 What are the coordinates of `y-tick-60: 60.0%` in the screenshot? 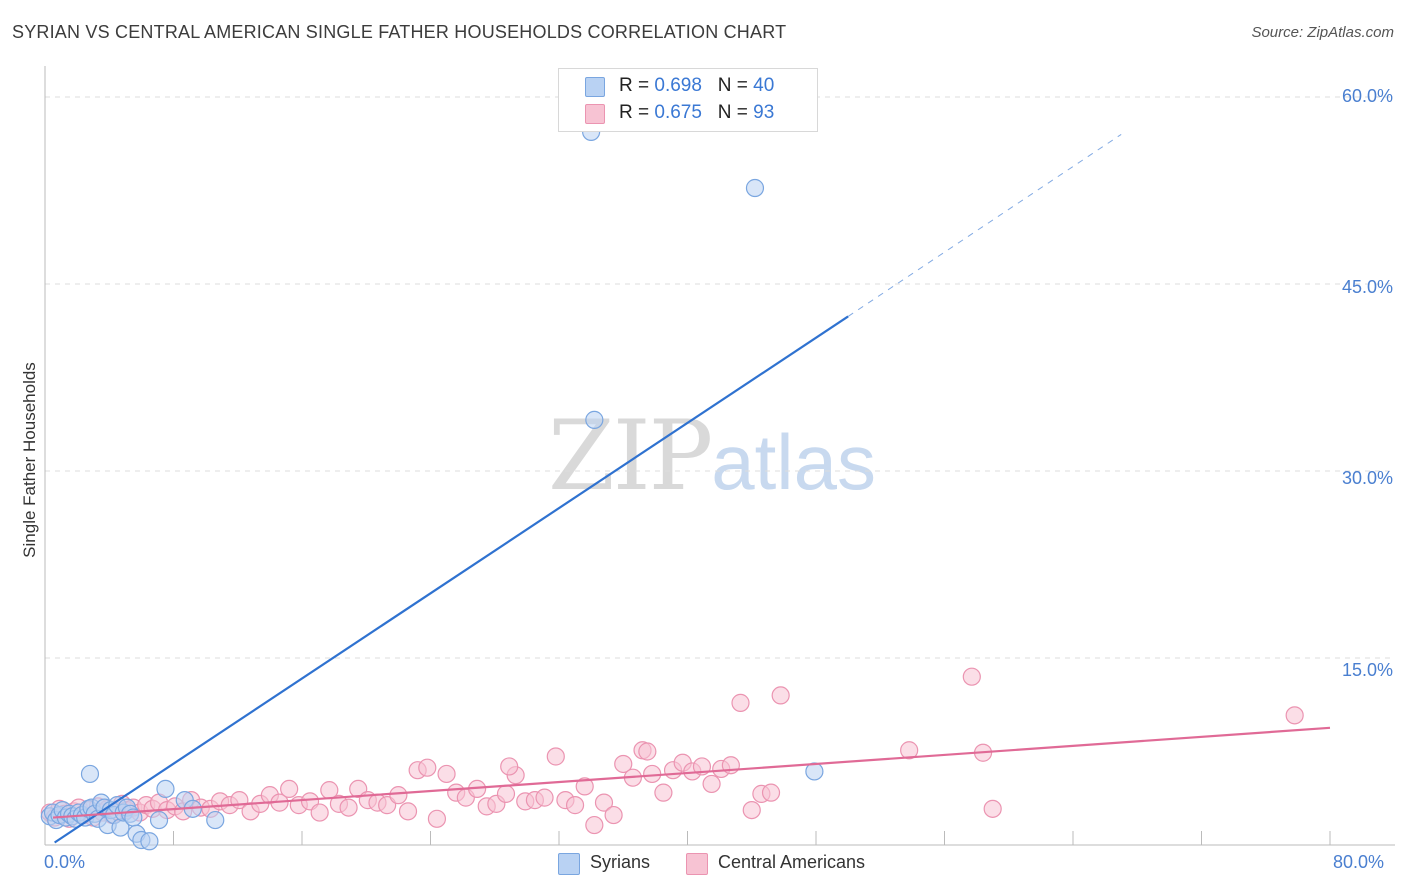 It's located at (1367, 96).